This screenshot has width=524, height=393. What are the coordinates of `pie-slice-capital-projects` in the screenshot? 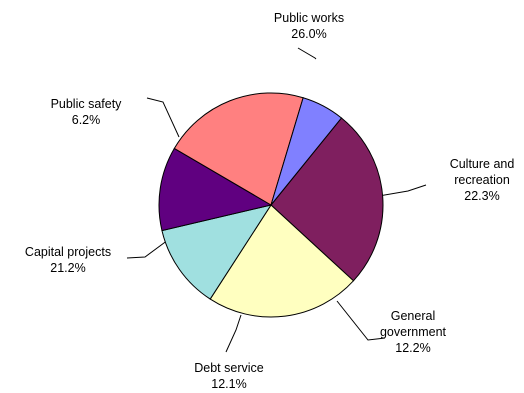 It's located at (238, 149).